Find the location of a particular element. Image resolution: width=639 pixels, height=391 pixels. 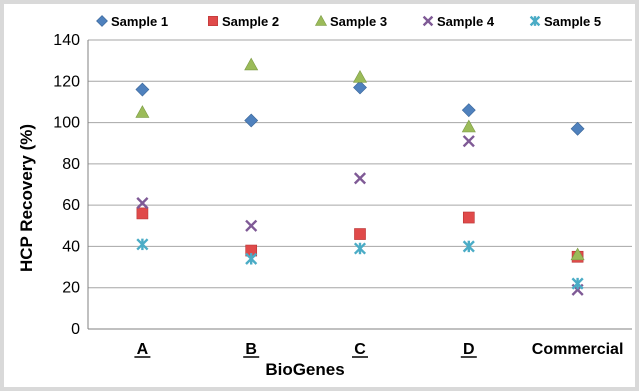

legend-label-sample-5: Sample 5 is located at coordinates (572, 21).